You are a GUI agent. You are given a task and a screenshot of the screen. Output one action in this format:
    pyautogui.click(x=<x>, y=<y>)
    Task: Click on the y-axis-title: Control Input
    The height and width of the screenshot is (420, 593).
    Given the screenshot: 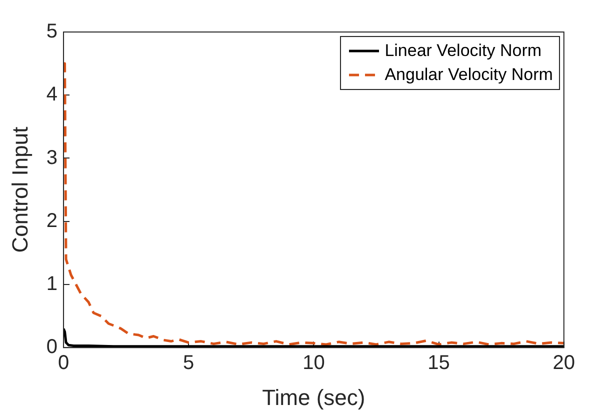 What is the action you would take?
    pyautogui.click(x=19, y=189)
    